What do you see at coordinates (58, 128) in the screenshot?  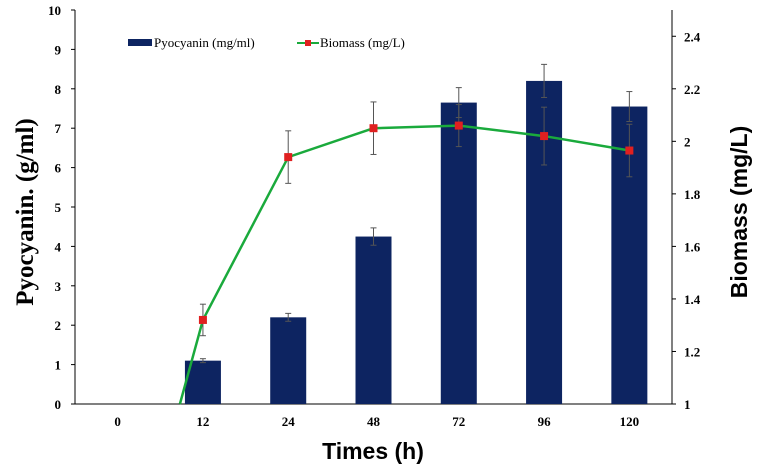 I see `y-tick-left-label: 7` at bounding box center [58, 128].